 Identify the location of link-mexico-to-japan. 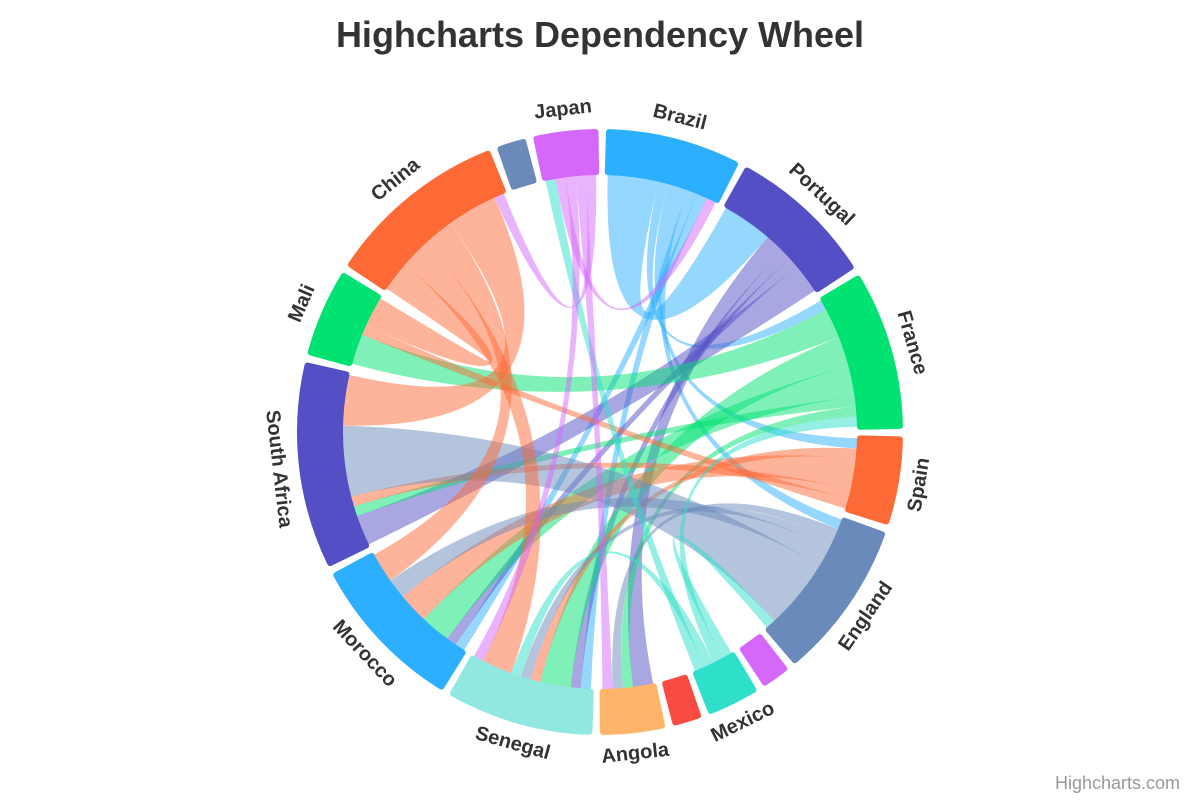
(625, 424).